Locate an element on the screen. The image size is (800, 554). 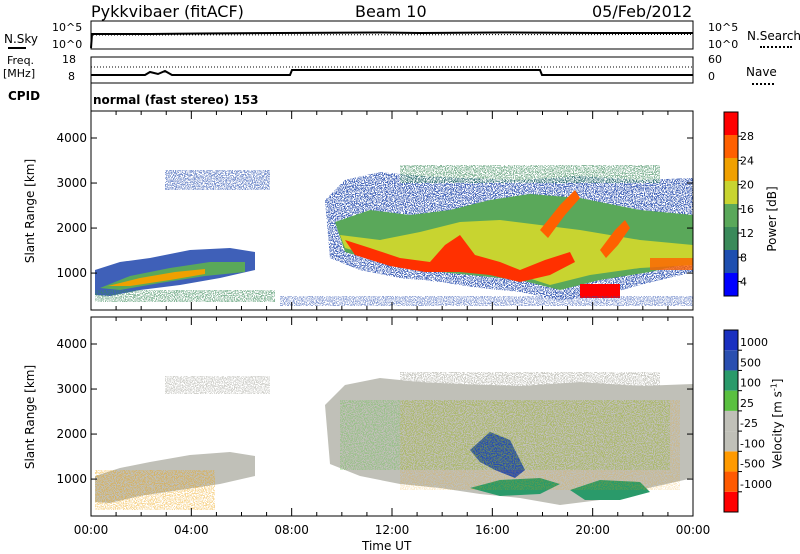
time-tick-label: 16:00 is located at coordinates (492, 530).